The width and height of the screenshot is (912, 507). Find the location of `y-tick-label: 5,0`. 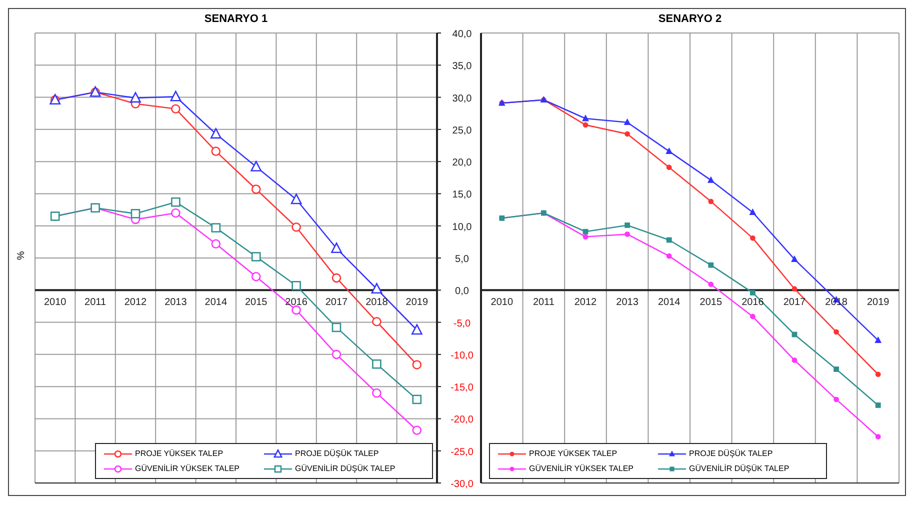

y-tick-label: 5,0 is located at coordinates (462, 259).